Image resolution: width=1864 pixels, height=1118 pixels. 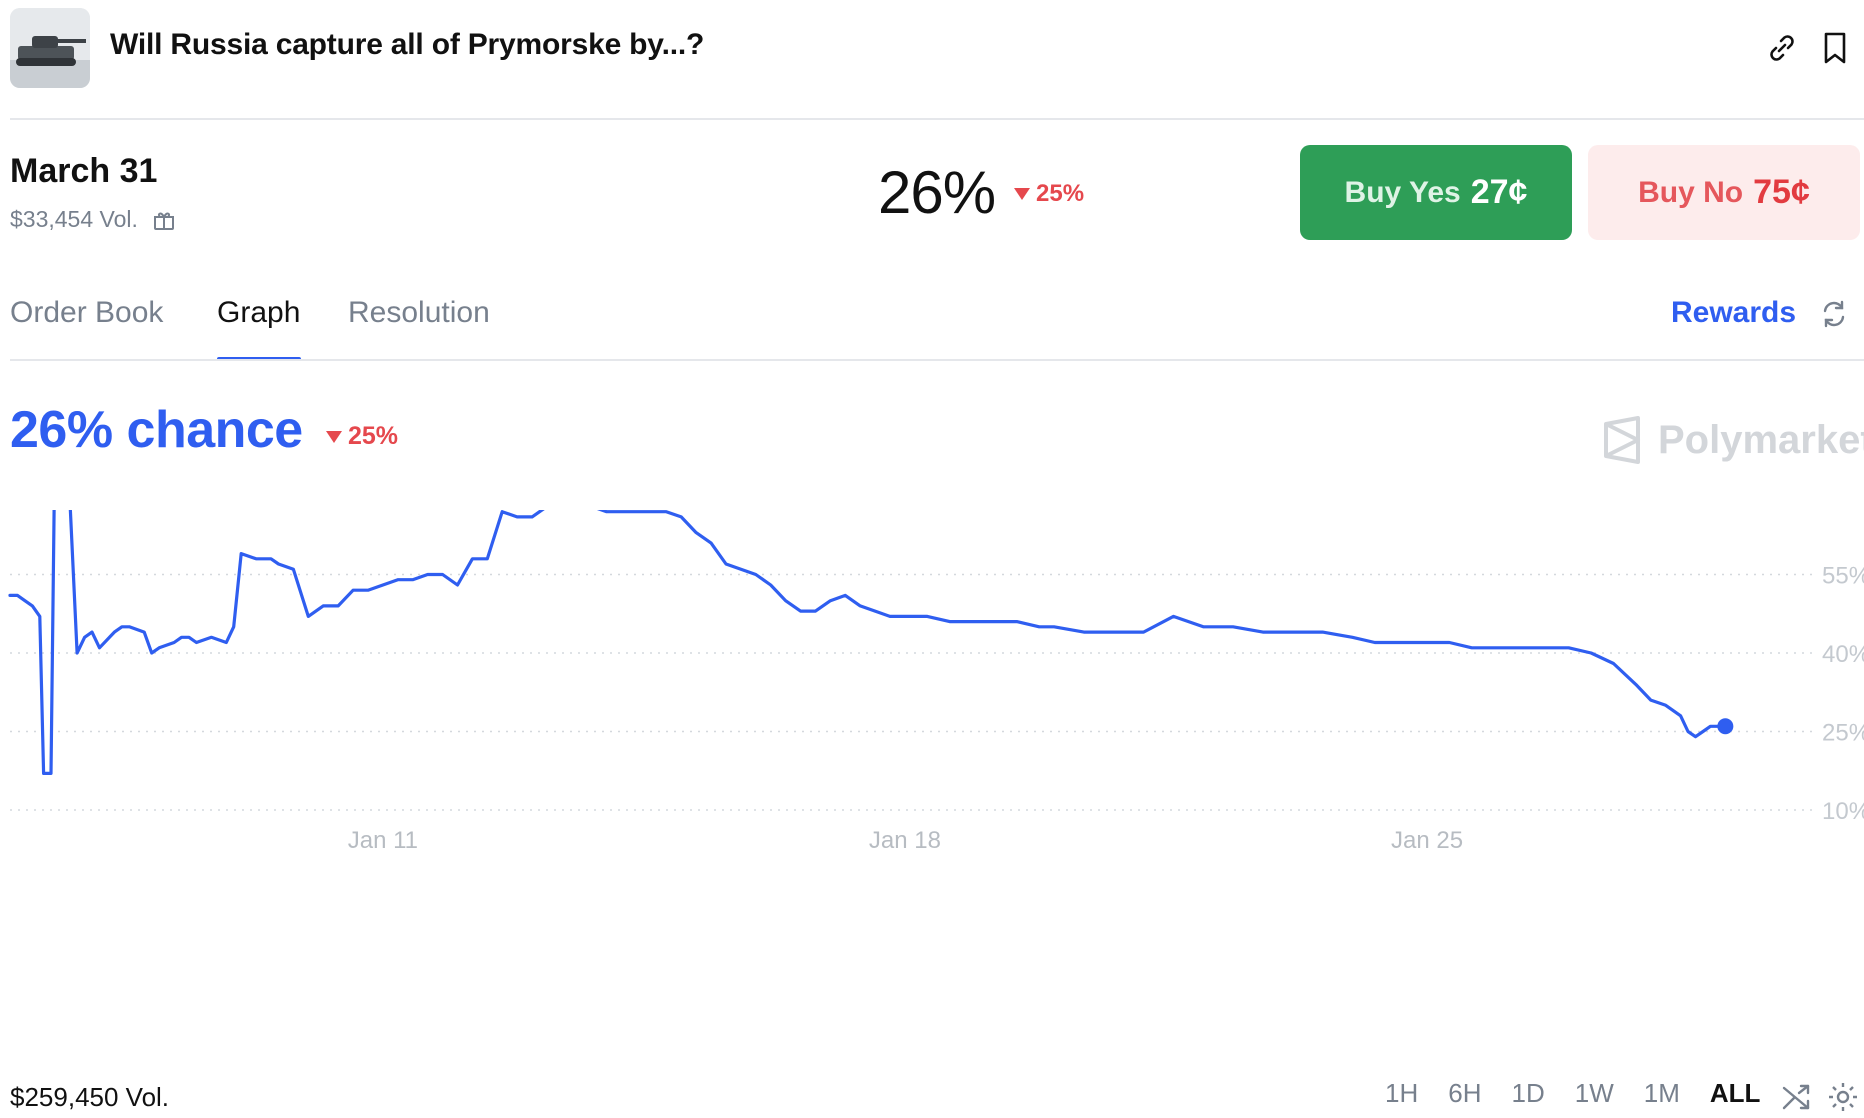 I want to click on tab-resolution: Resolution, so click(x=419, y=312).